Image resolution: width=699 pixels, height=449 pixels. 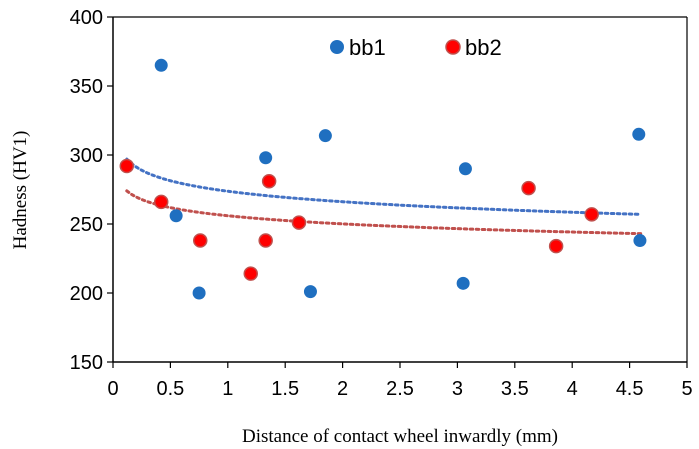 I want to click on x-tick-label: 4, so click(x=572, y=389).